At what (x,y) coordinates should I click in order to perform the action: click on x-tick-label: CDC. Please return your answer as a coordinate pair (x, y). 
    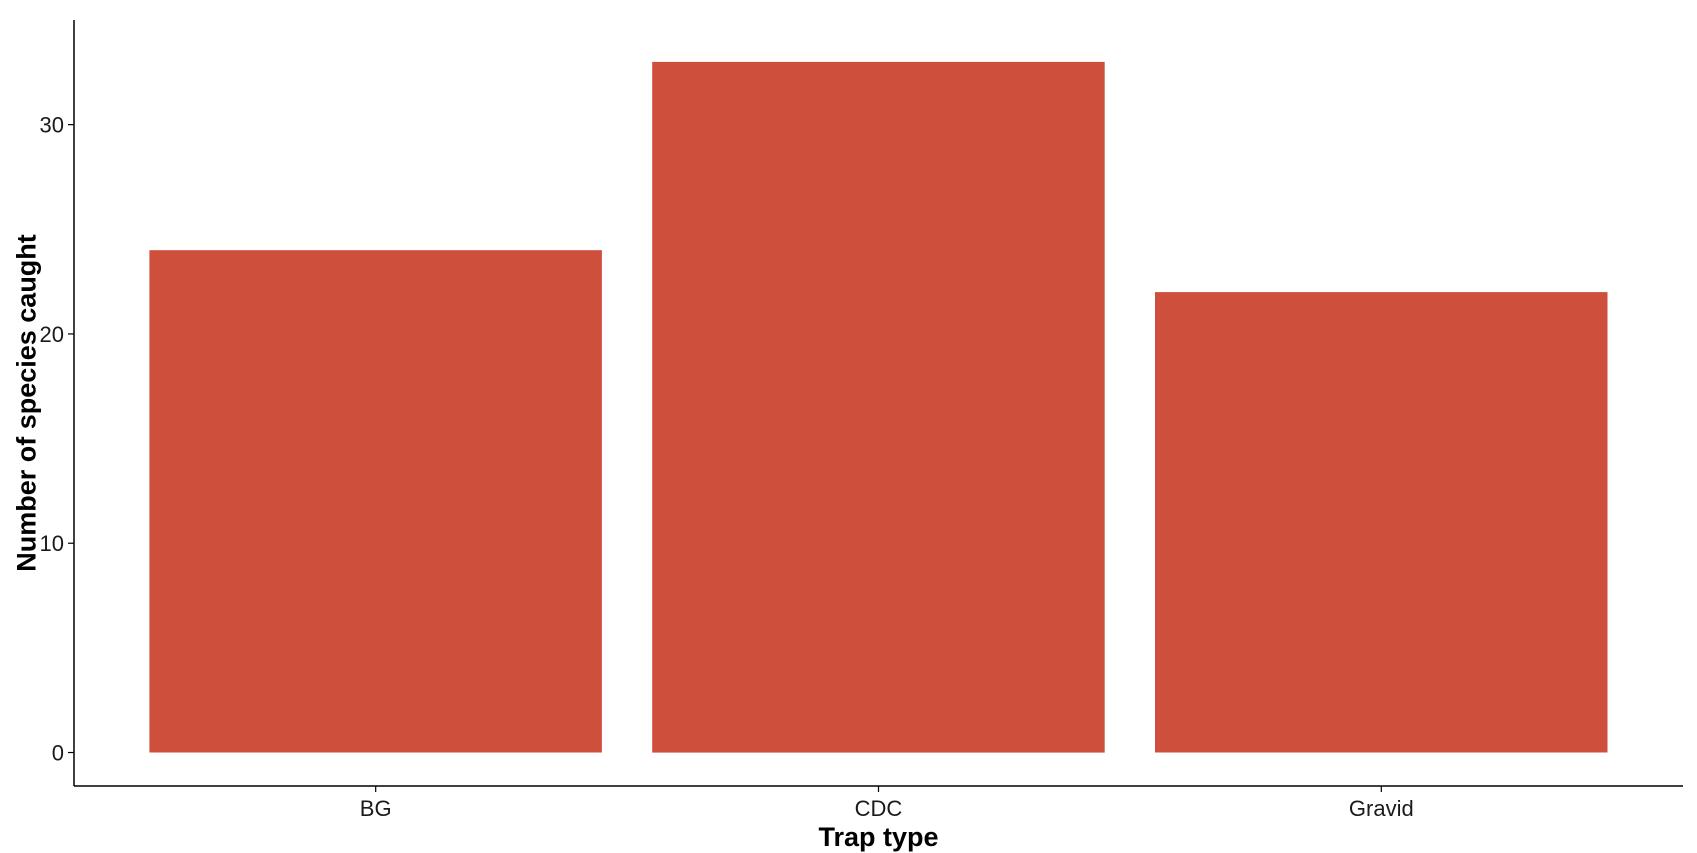
    Looking at the image, I should click on (879, 808).